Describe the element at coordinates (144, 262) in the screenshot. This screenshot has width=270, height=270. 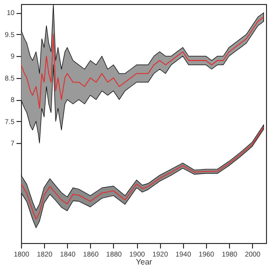
I see `x-axis-title: Year` at that location.